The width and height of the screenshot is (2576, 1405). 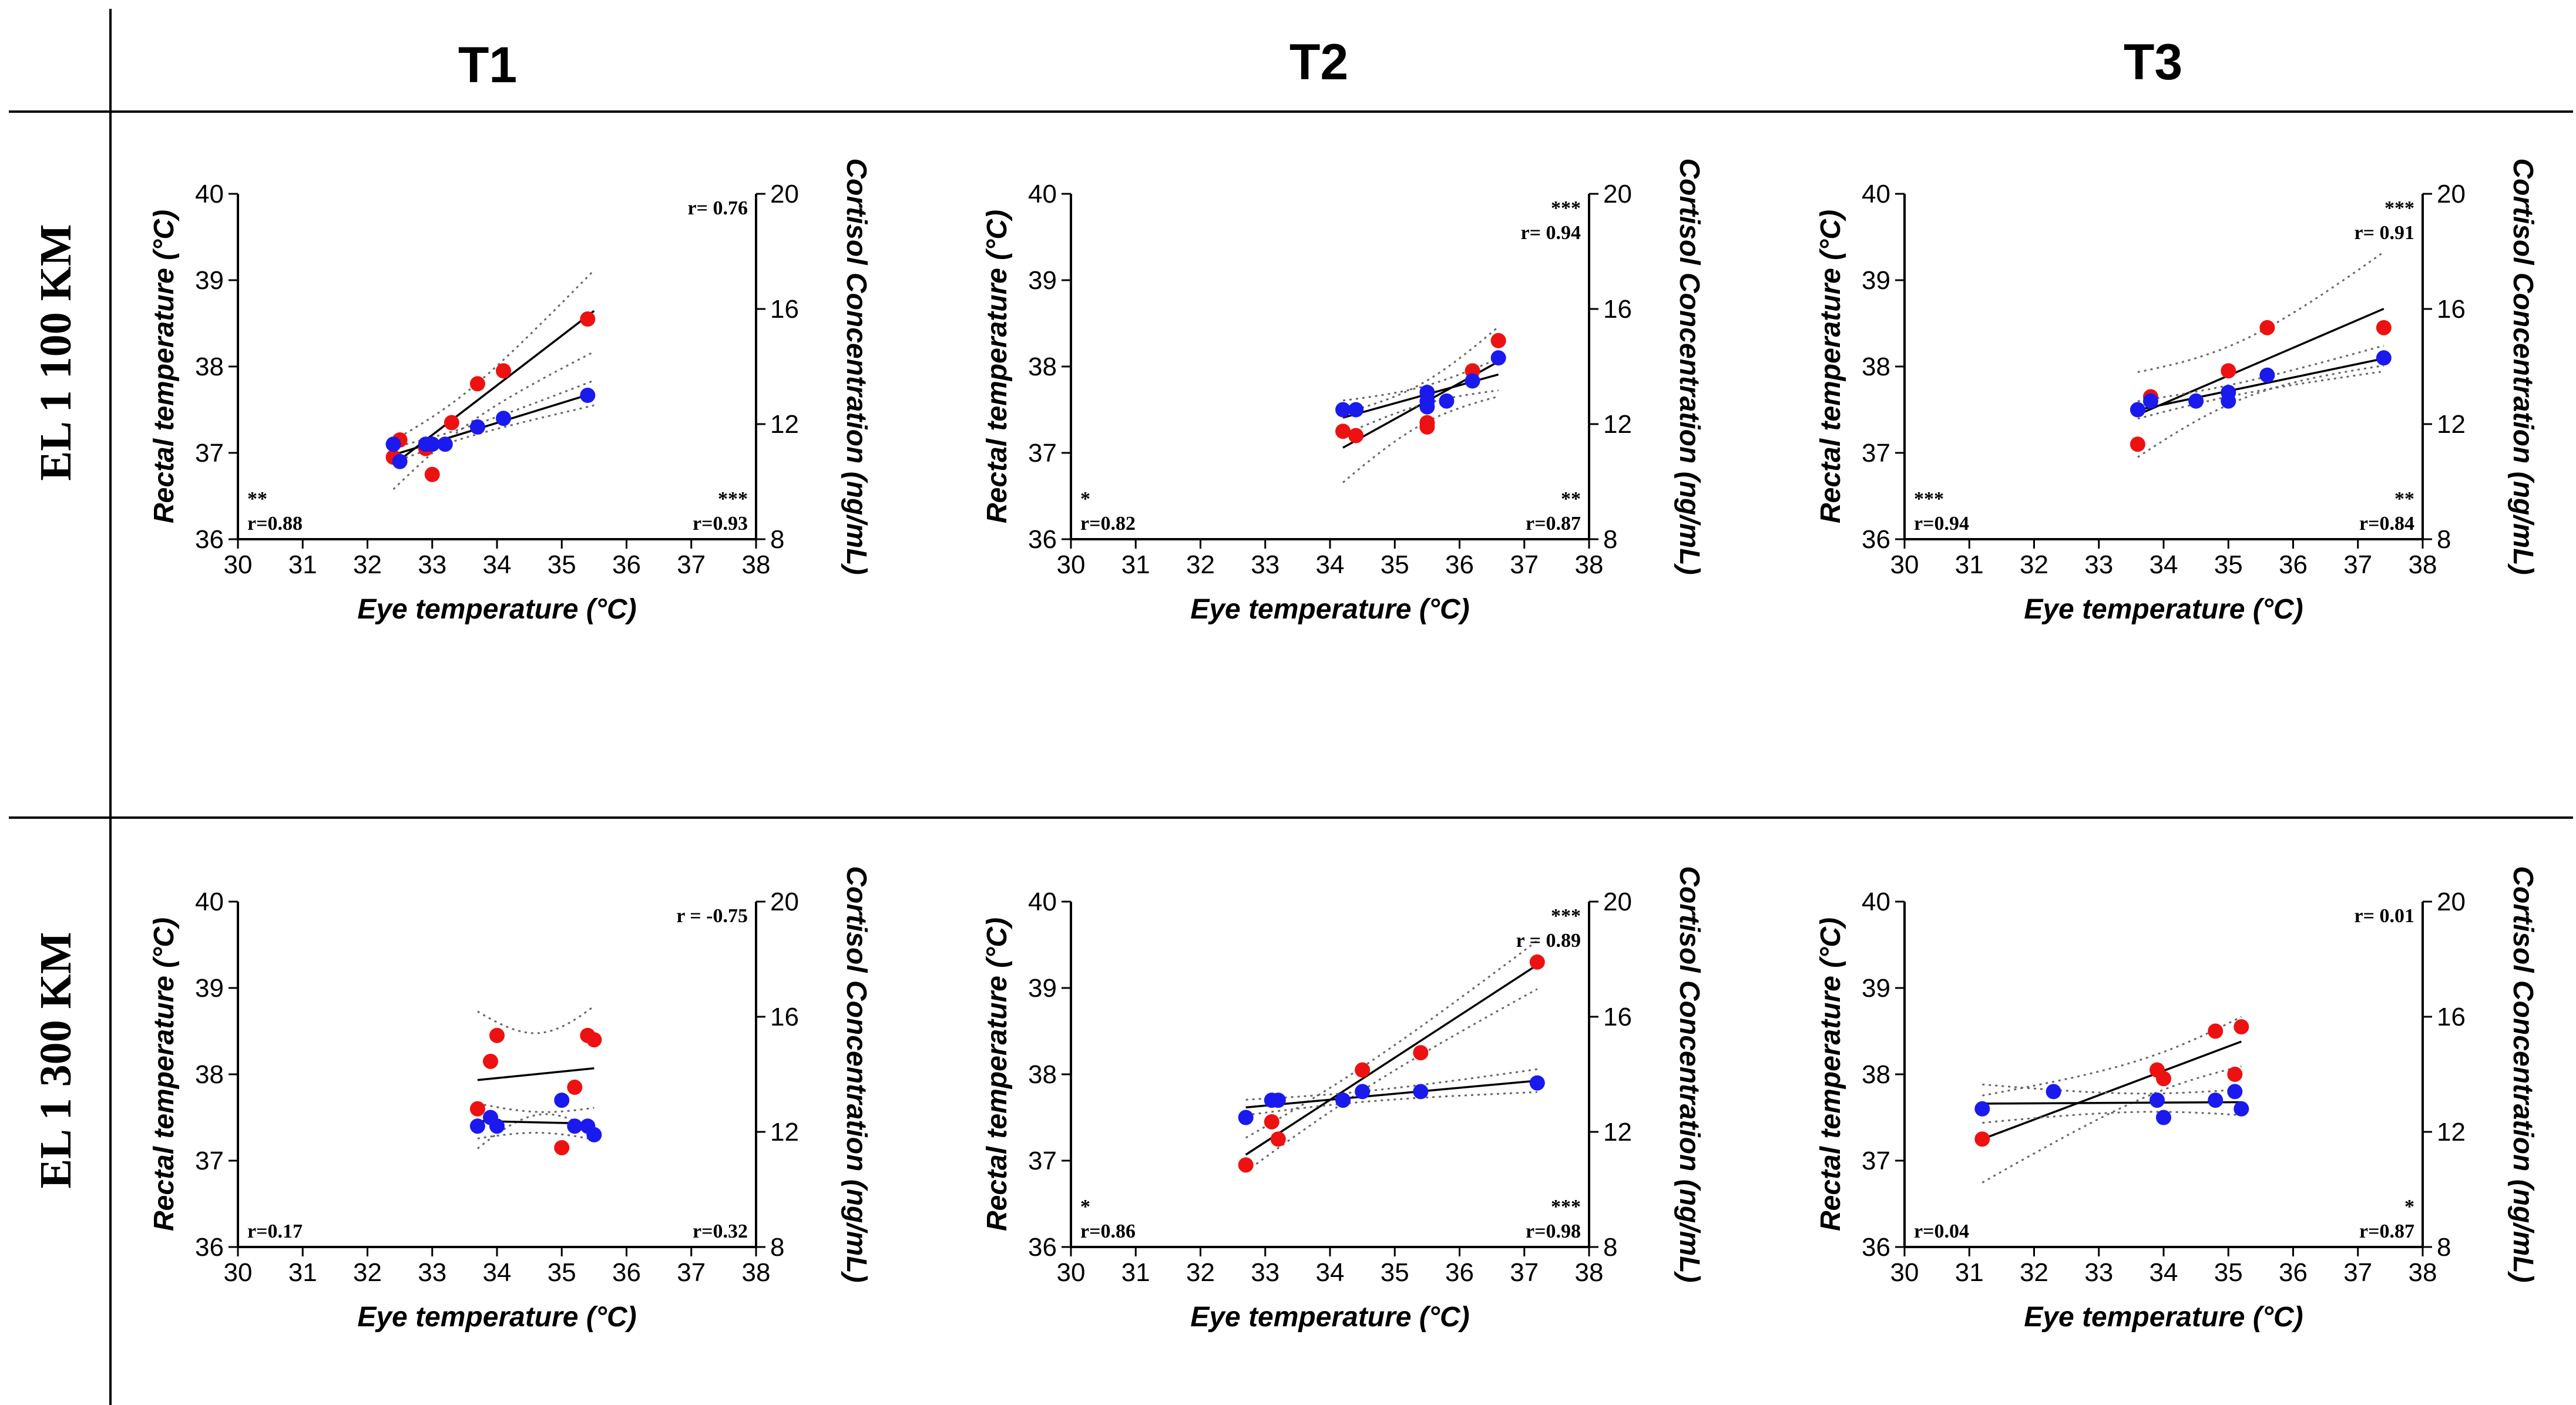 What do you see at coordinates (721, 524) in the screenshot?
I see `annotation-bottom-right: r=0.93` at bounding box center [721, 524].